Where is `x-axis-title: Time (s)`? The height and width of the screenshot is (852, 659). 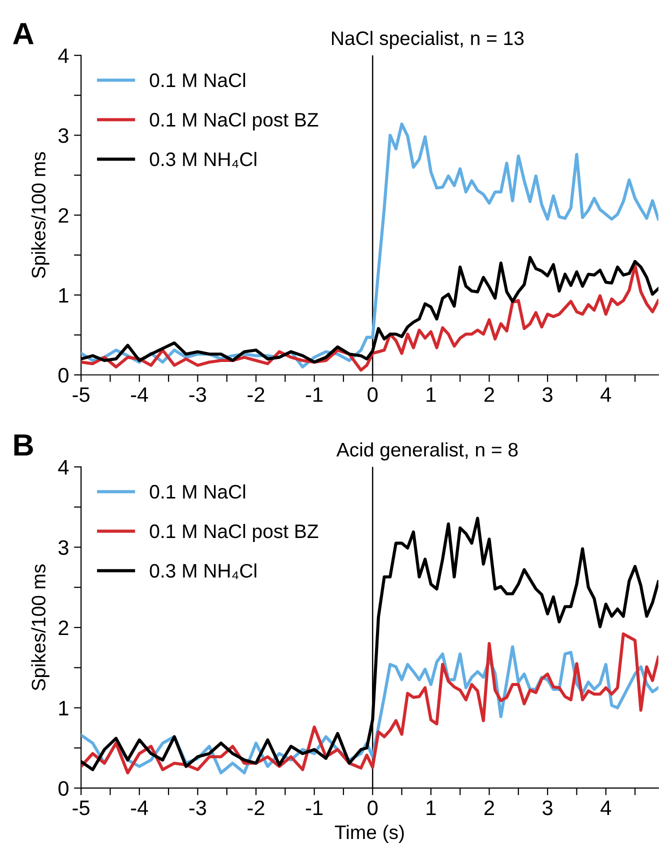 x-axis-title: Time (s) is located at coordinates (369, 833).